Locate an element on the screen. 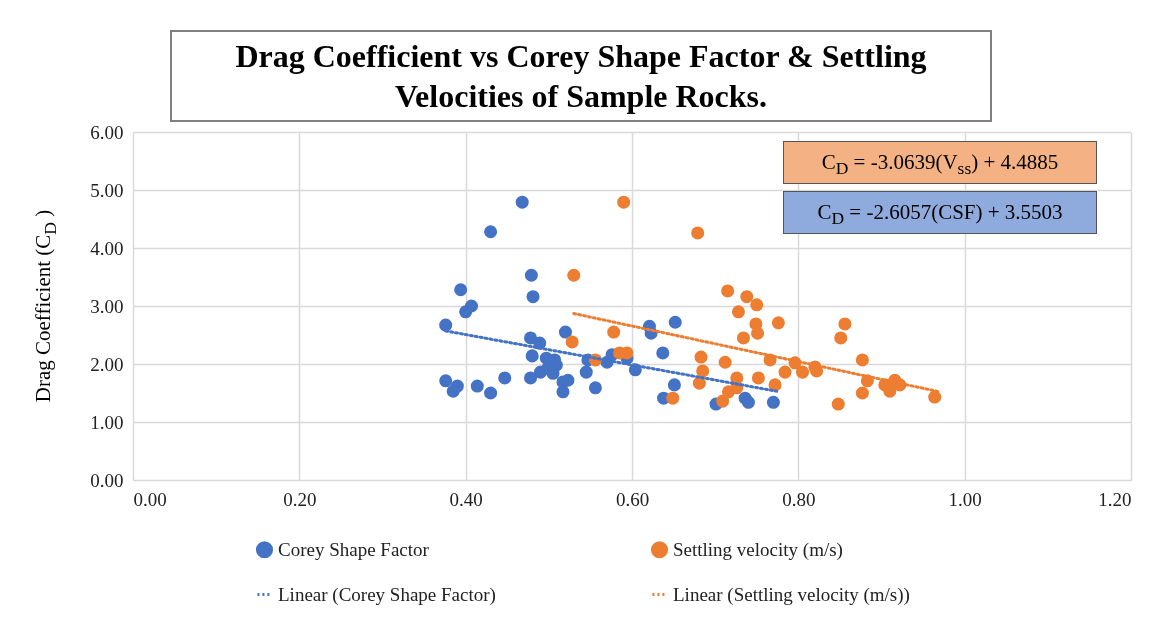 The width and height of the screenshot is (1170, 642). x-tick-label: 1.20 is located at coordinates (1115, 499).